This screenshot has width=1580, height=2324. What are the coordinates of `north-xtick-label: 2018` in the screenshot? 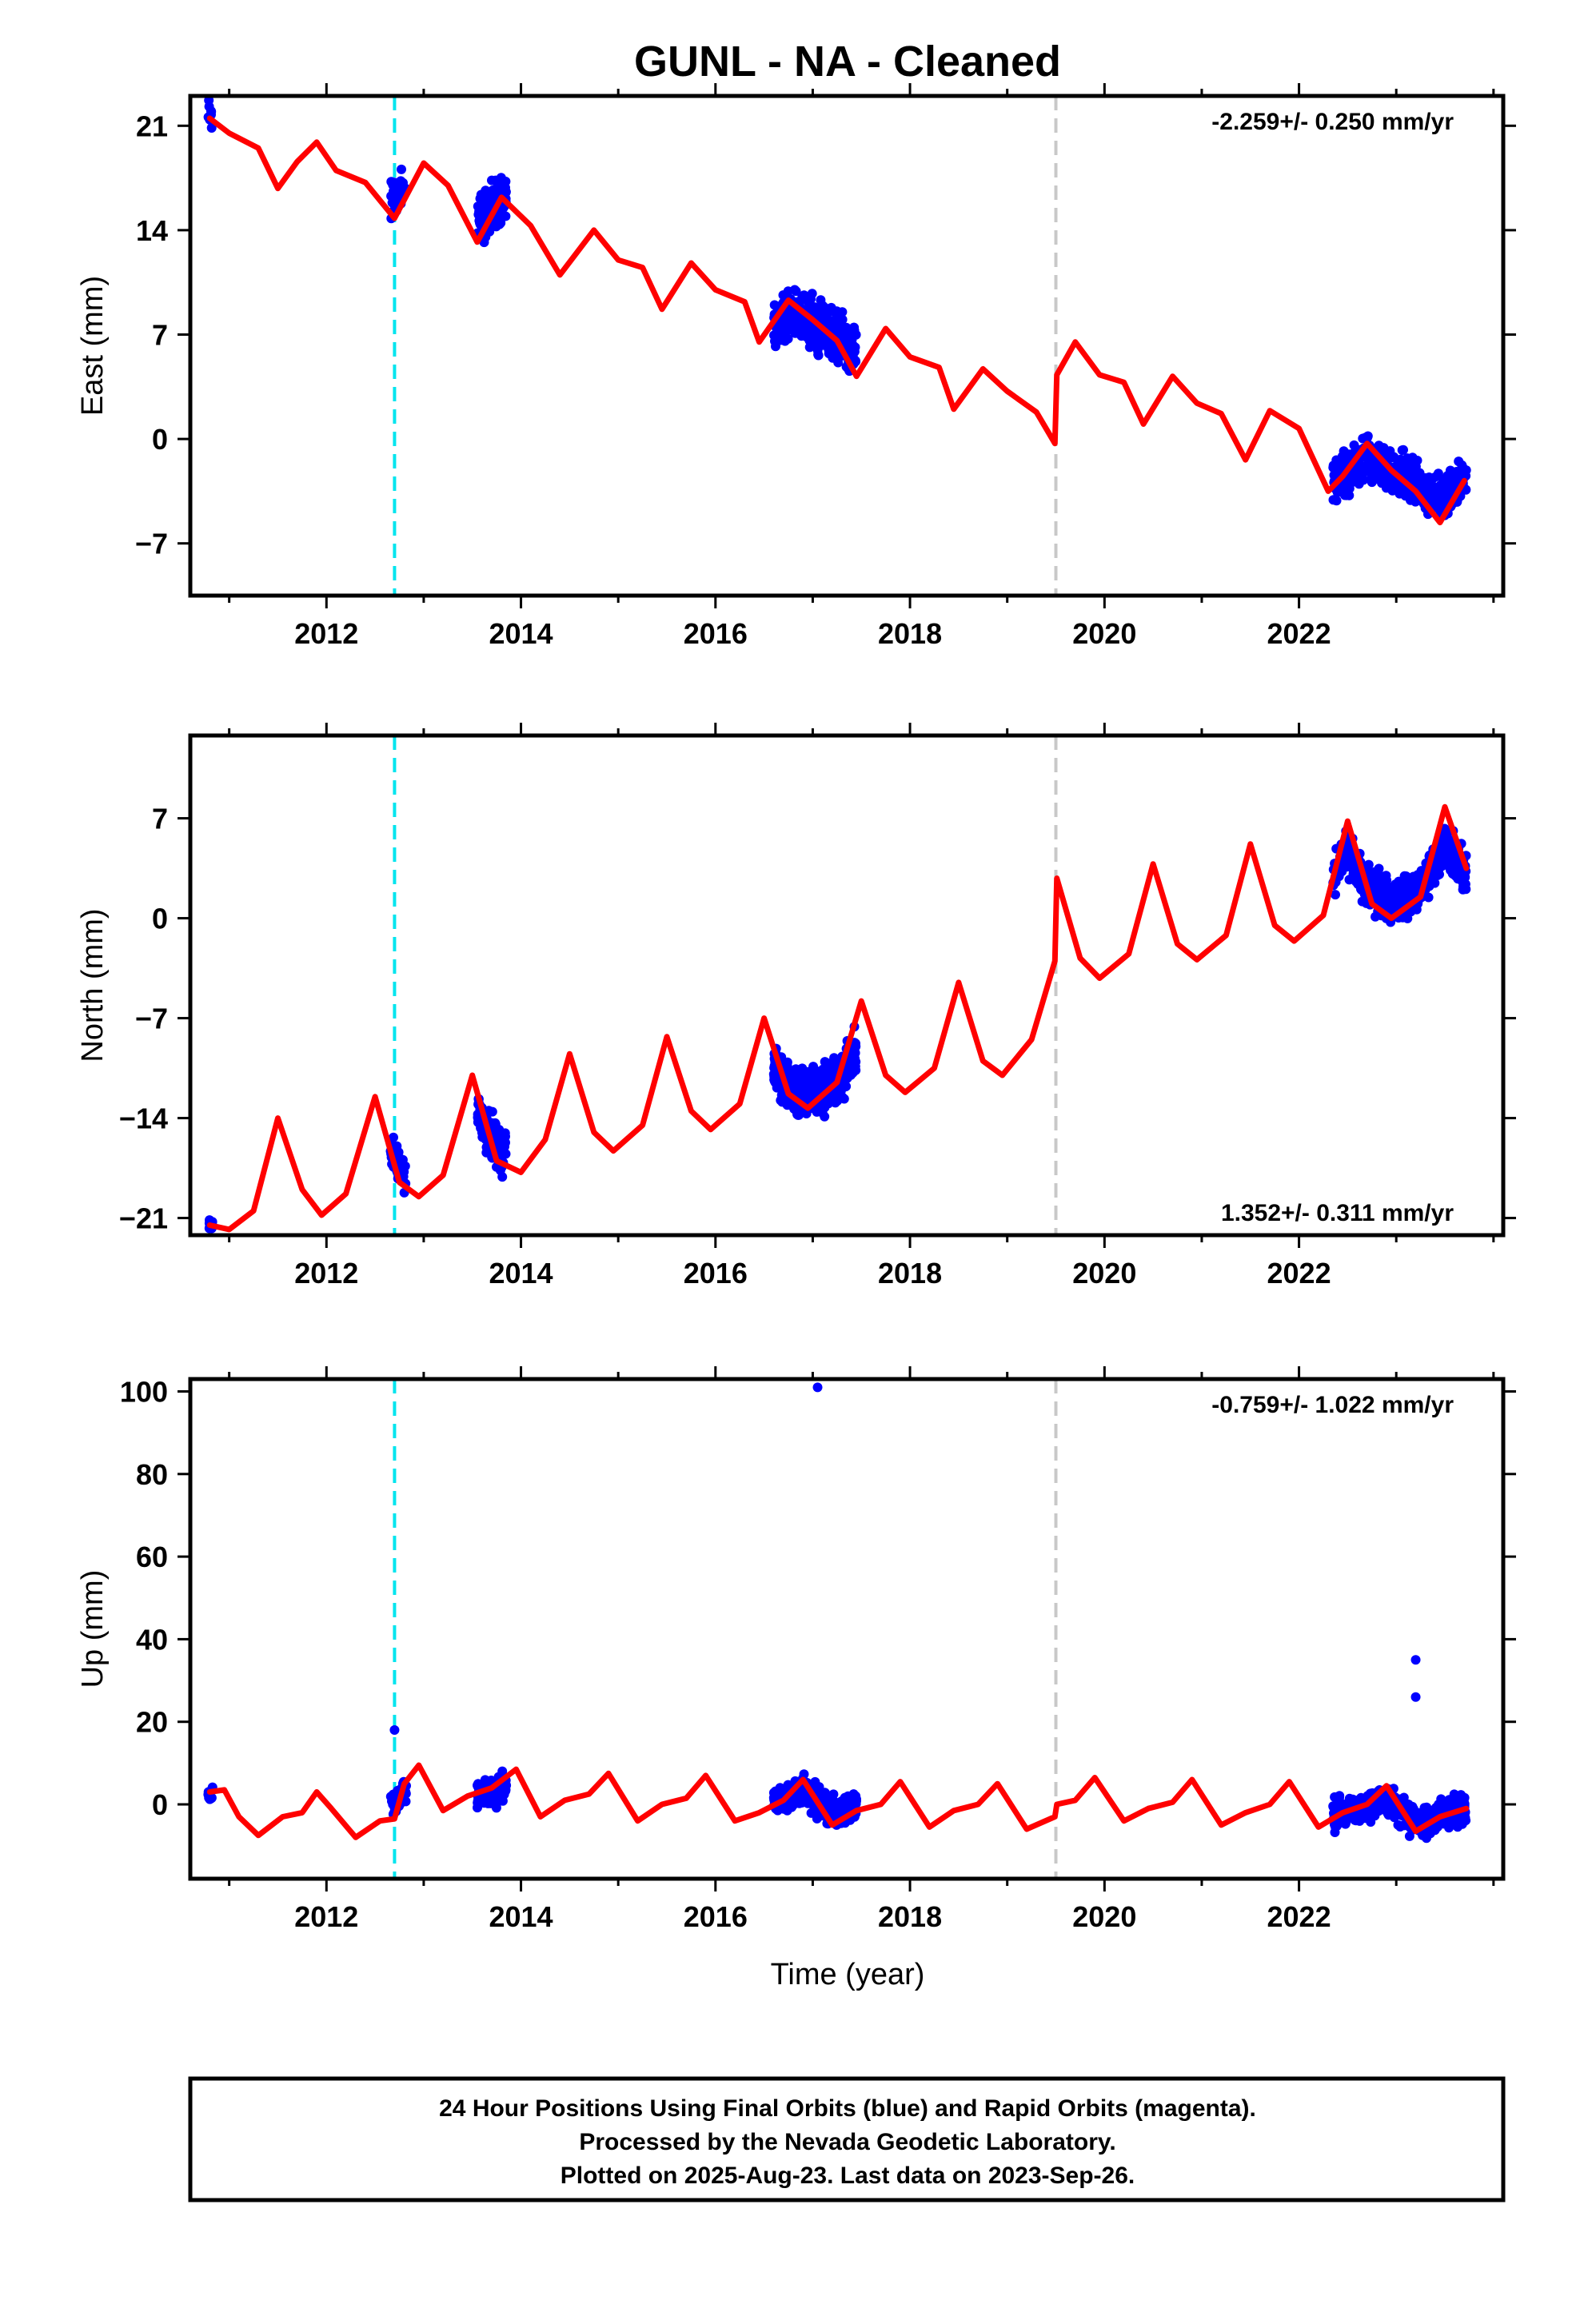 It's located at (910, 1273).